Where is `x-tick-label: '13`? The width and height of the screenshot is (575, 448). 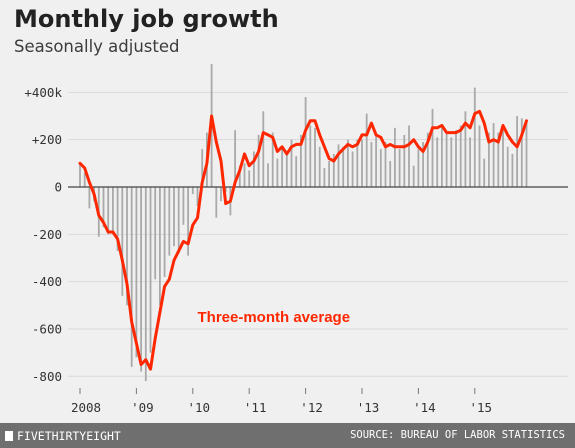 x-tick-label: '13 is located at coordinates (368, 407).